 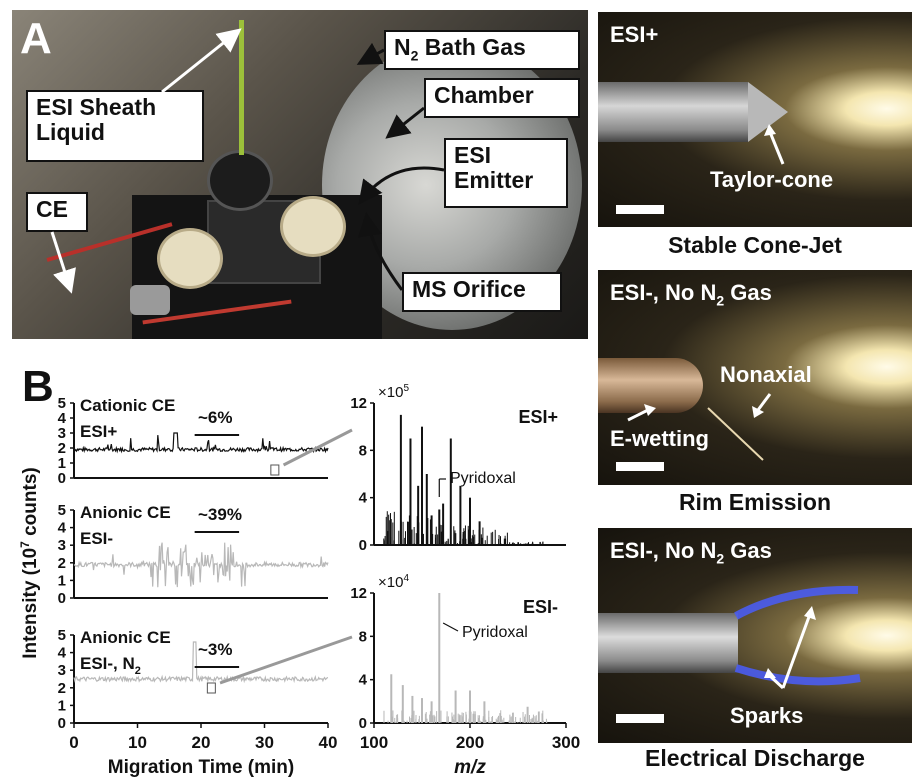 I want to click on time-xtick-label-2: 20, so click(x=201, y=742).